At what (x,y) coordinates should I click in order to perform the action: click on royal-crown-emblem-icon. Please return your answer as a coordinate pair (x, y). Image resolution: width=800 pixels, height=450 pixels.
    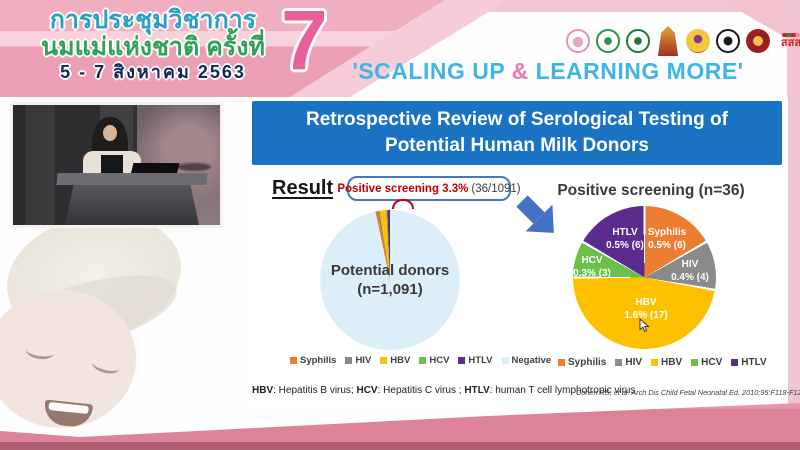
    Looking at the image, I should click on (698, 41).